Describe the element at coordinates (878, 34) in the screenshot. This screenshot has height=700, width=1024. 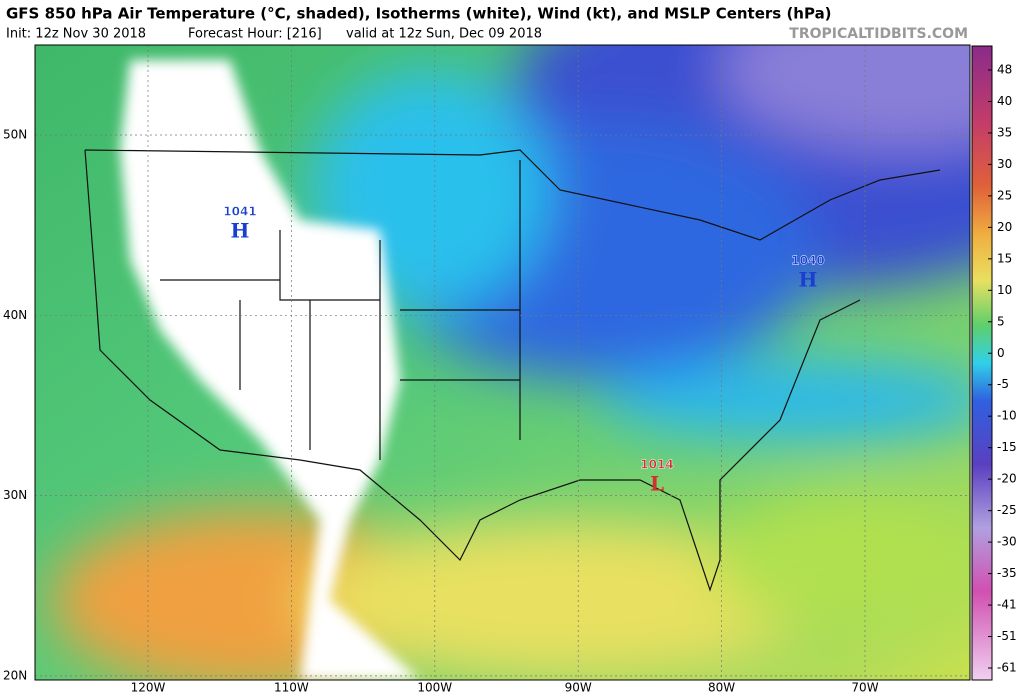
I see `site-name: TROPICALTIDBITS.COM` at that location.